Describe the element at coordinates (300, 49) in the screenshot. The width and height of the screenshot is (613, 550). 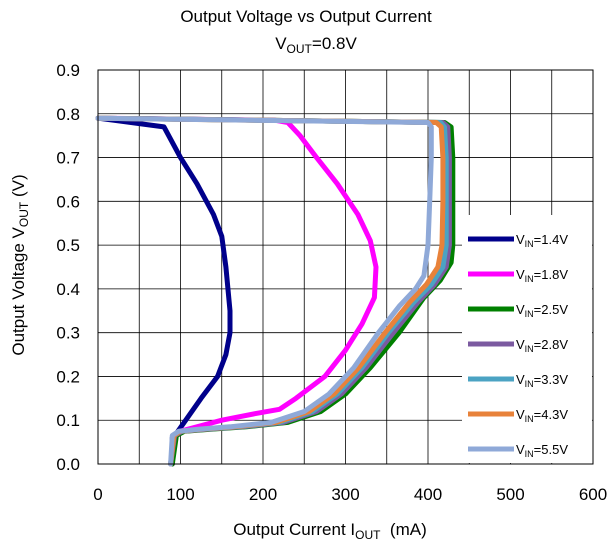
I see `chart-subtitle-sub: OUT` at that location.